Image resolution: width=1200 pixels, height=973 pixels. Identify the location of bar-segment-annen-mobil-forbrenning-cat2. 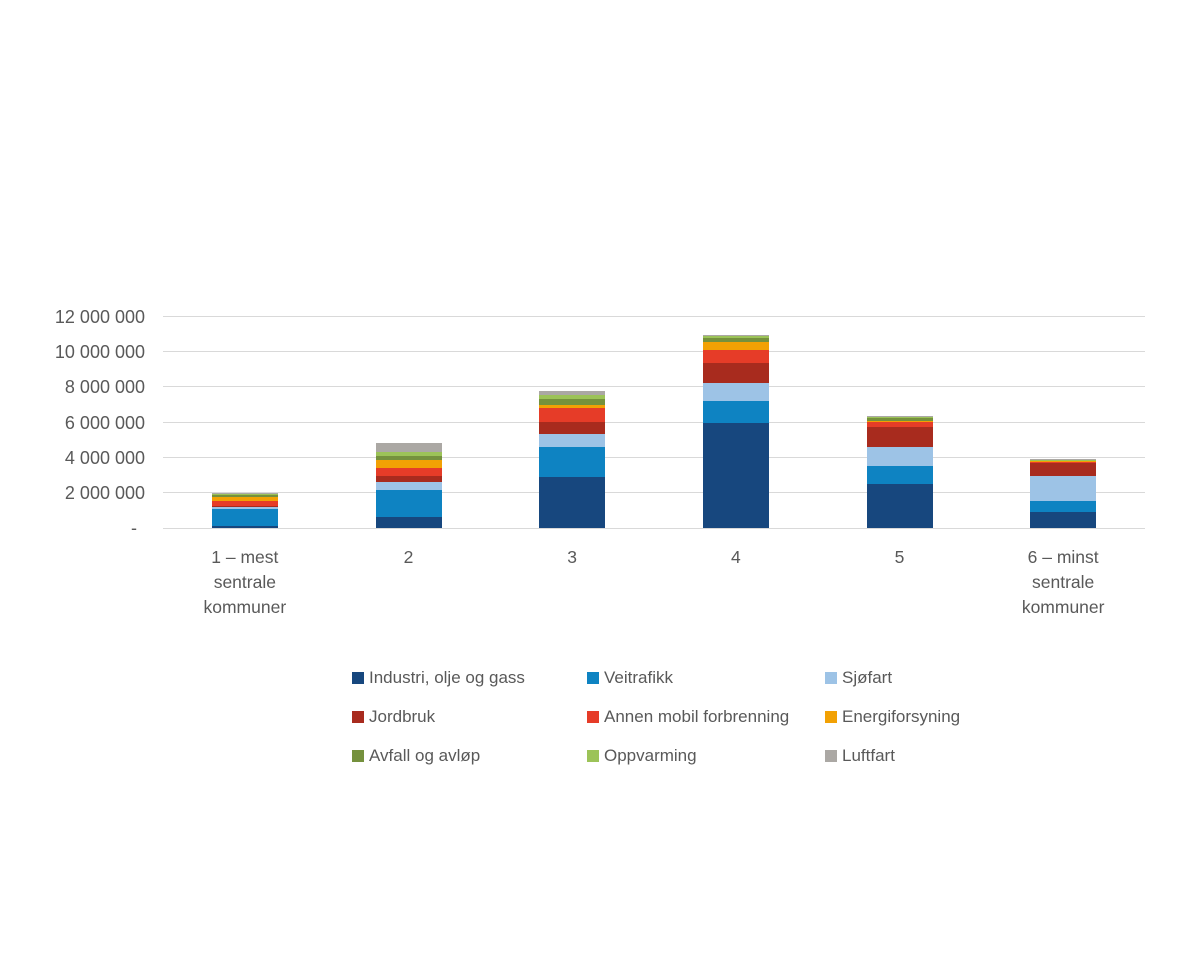
(408, 472).